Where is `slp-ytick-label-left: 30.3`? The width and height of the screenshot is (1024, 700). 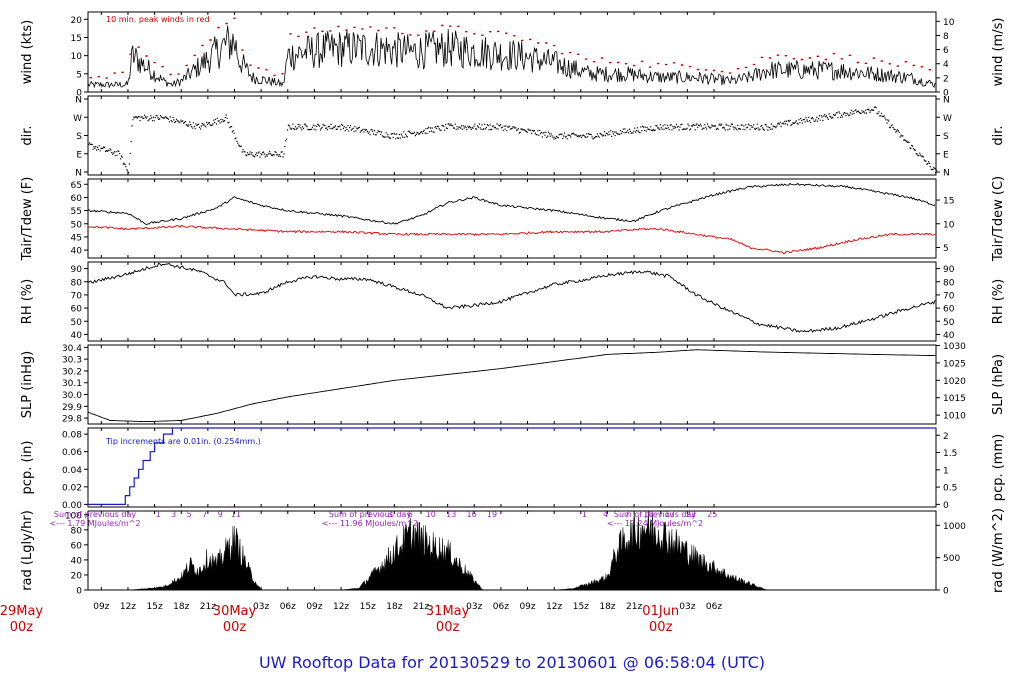 slp-ytick-label-left: 30.3 is located at coordinates (72, 361).